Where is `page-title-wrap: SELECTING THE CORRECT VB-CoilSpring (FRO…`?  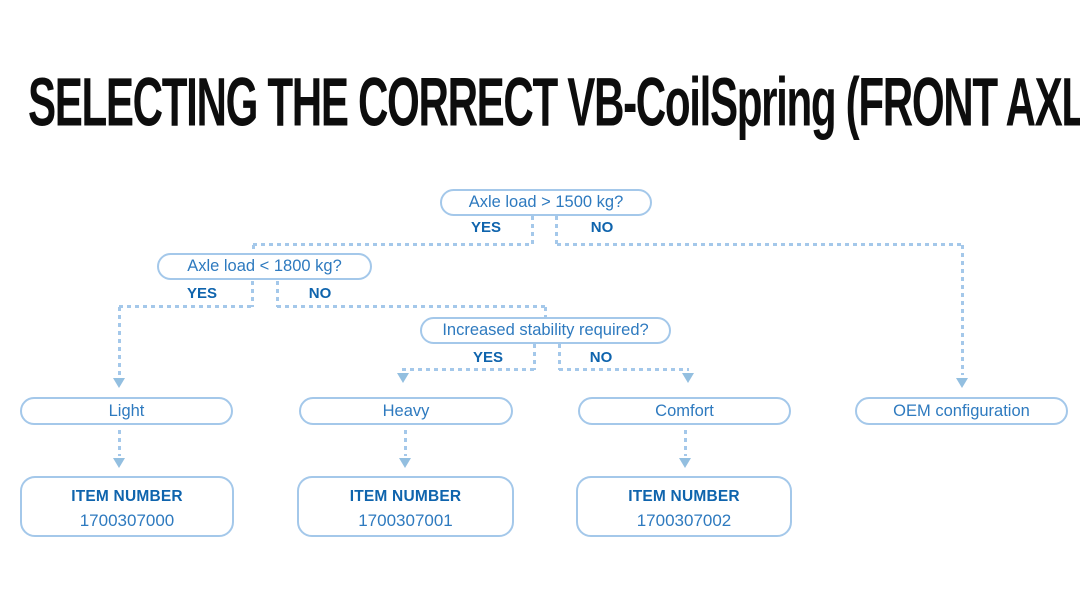
page-title-wrap: SELECTING THE CORRECT VB-CoilSpring (FRO… is located at coordinates (554, 102).